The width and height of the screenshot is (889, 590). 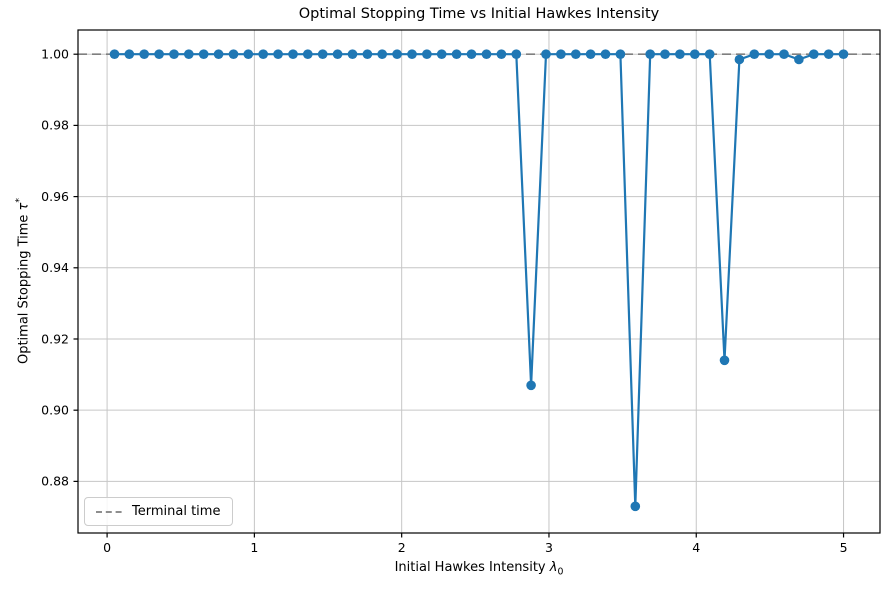 I want to click on y-tick-label: 0.94, so click(x=55, y=267).